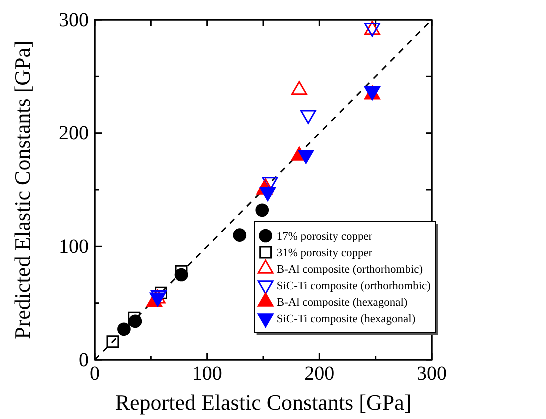 The height and width of the screenshot is (419, 546). What do you see at coordinates (346, 320) in the screenshot?
I see `legend-label: SiC-Ti composite (hexagonal)` at bounding box center [346, 320].